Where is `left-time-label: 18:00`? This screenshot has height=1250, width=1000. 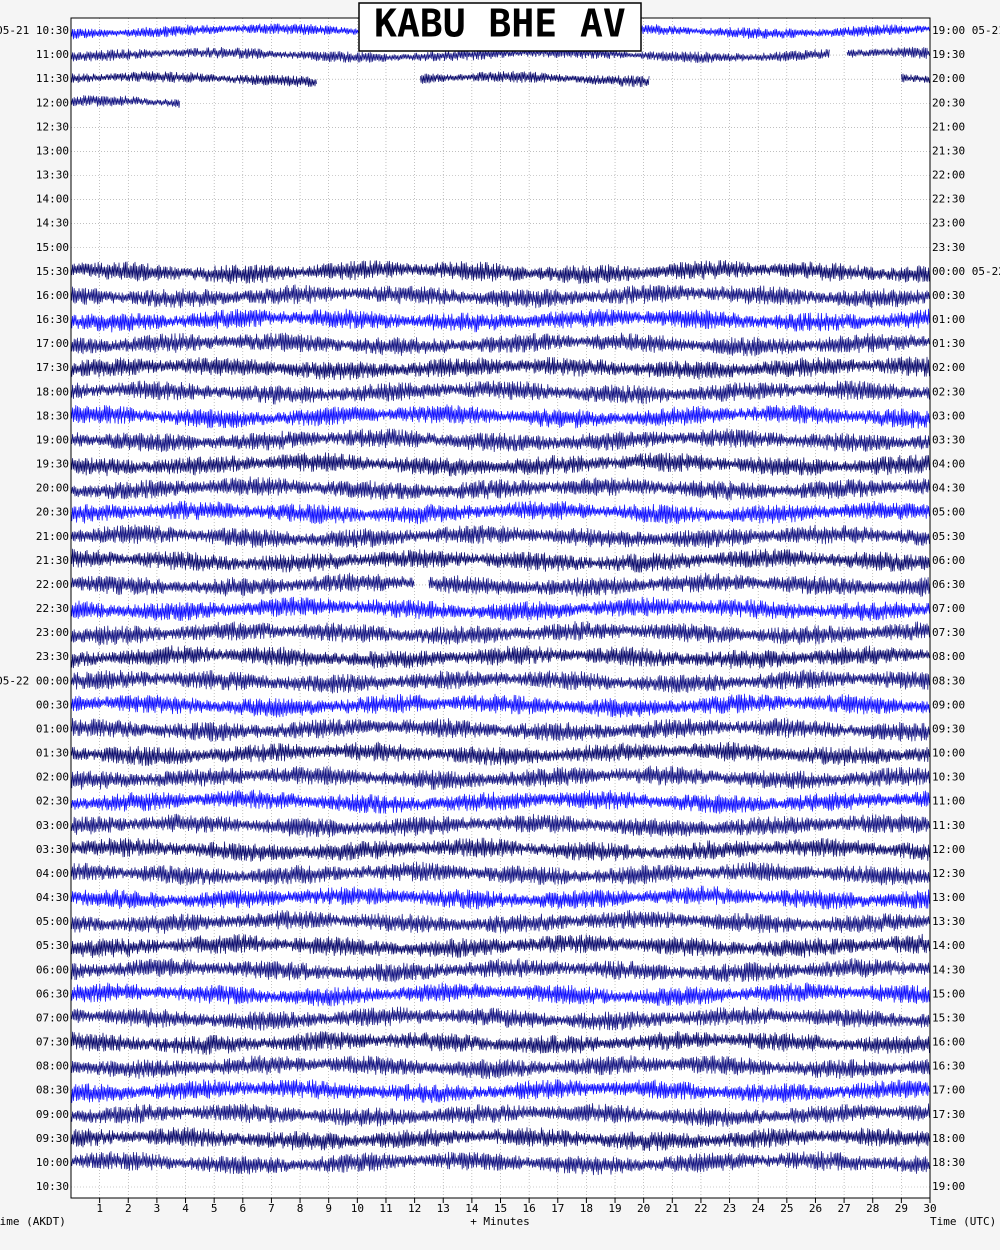 left-time-label: 18:00 is located at coordinates (52, 391).